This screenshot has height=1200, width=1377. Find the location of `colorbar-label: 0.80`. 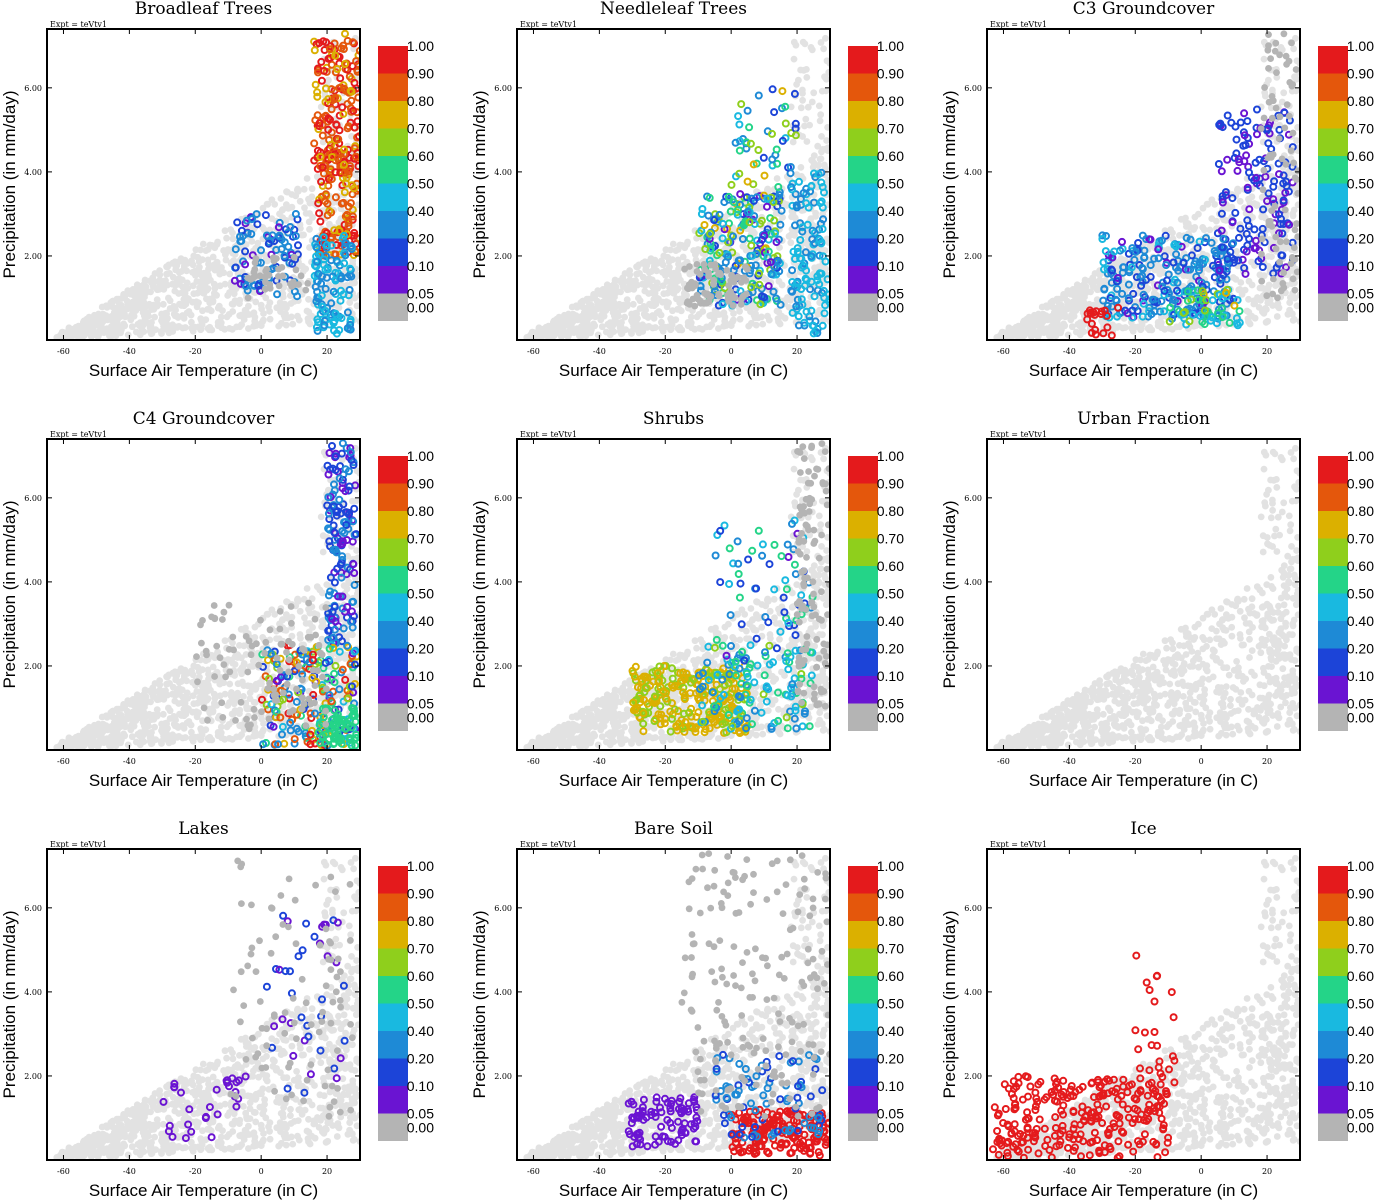

colorbar-label: 0.80 is located at coordinates (890, 101).